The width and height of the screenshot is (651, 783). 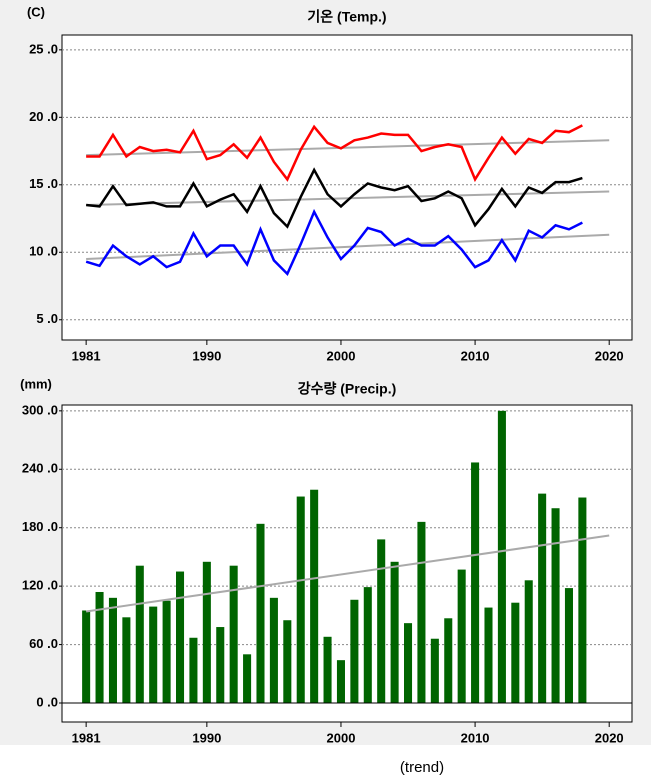 What do you see at coordinates (43, 183) in the screenshot?
I see `y-tick-label: 15 .0` at bounding box center [43, 183].